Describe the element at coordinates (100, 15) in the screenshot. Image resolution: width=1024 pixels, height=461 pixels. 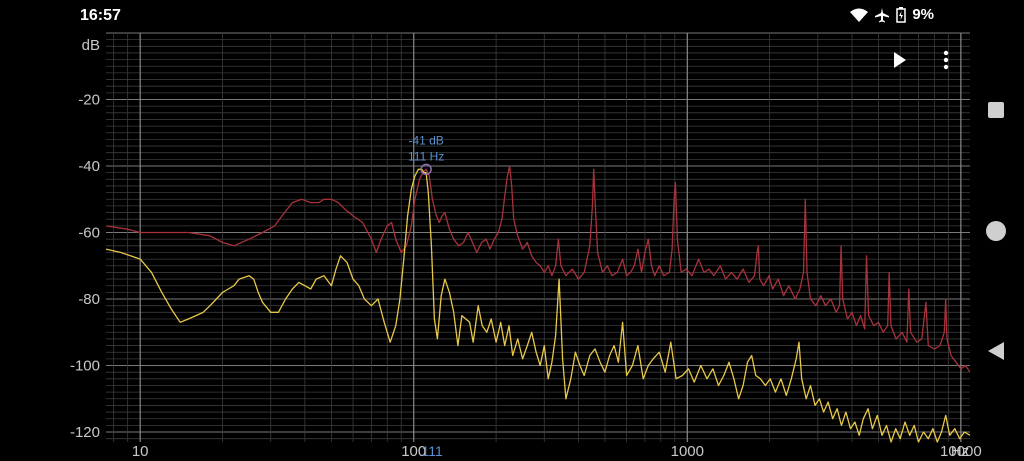
I see `status-time: 16:57` at that location.